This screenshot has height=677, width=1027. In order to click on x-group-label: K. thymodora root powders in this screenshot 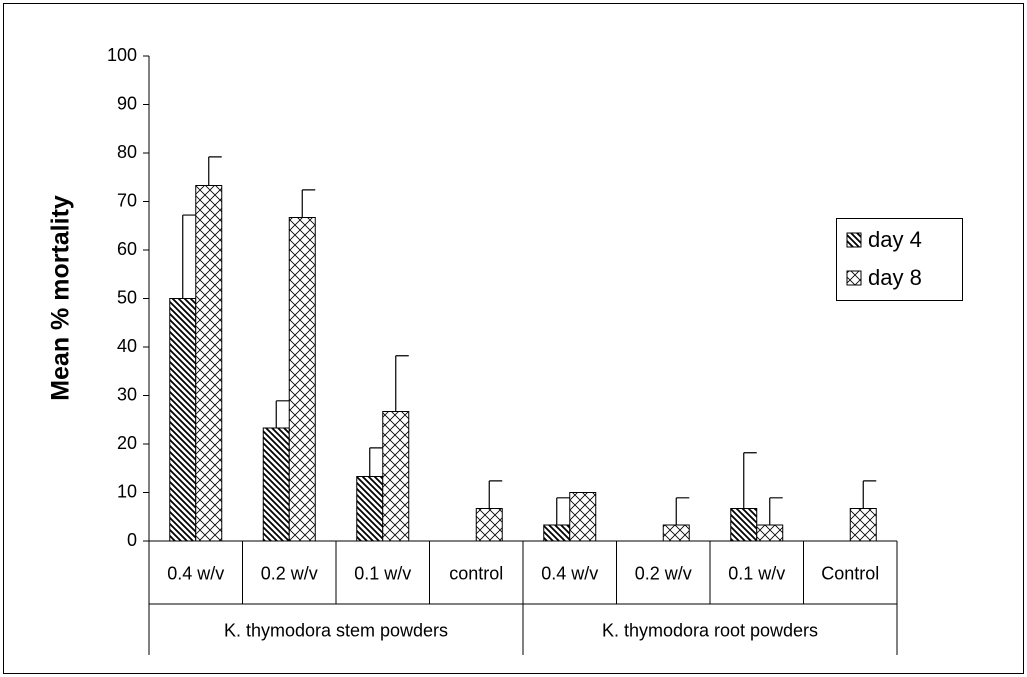, I will do `click(710, 630)`.